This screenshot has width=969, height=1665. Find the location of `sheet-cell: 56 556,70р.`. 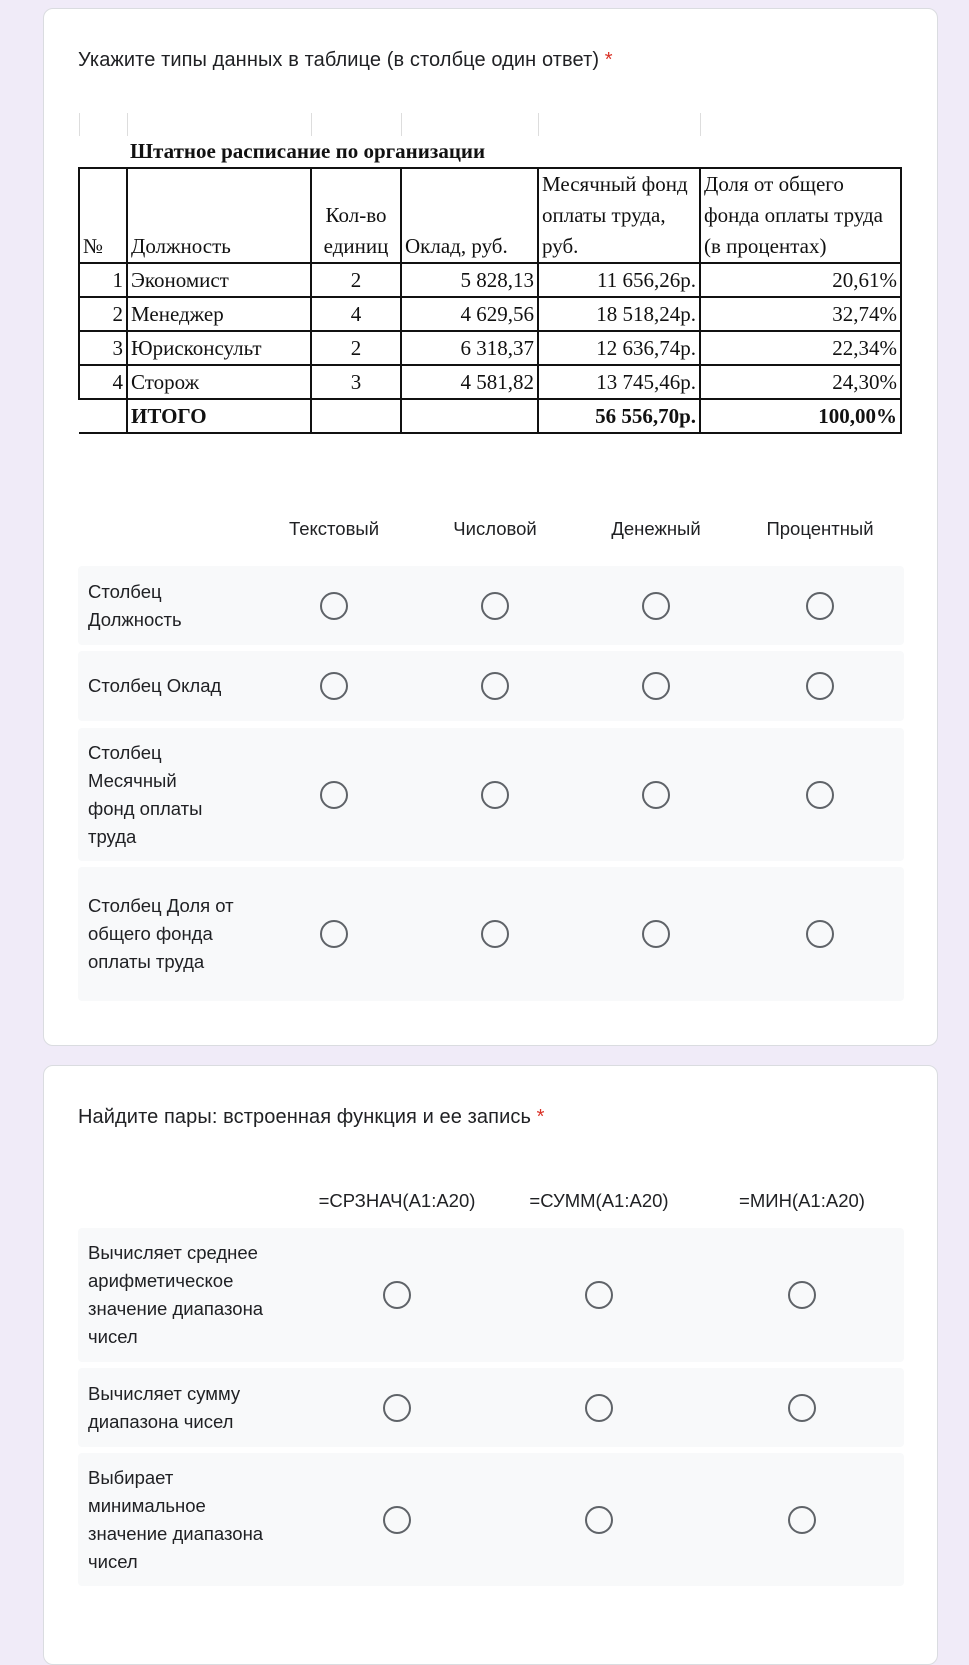

sheet-cell: 56 556,70р. is located at coordinates (619, 416).